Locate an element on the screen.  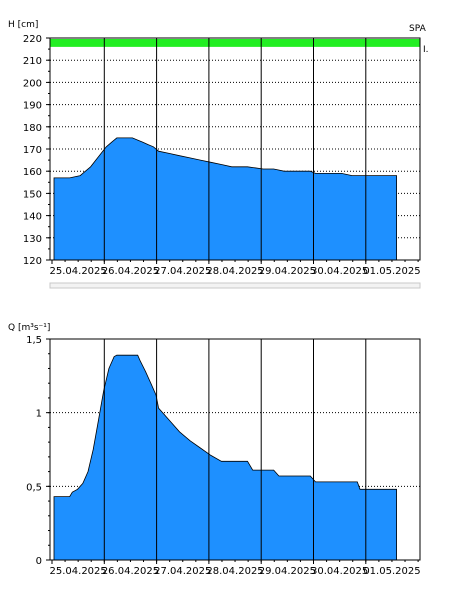
ytick-label: 190 is located at coordinates (32, 106).